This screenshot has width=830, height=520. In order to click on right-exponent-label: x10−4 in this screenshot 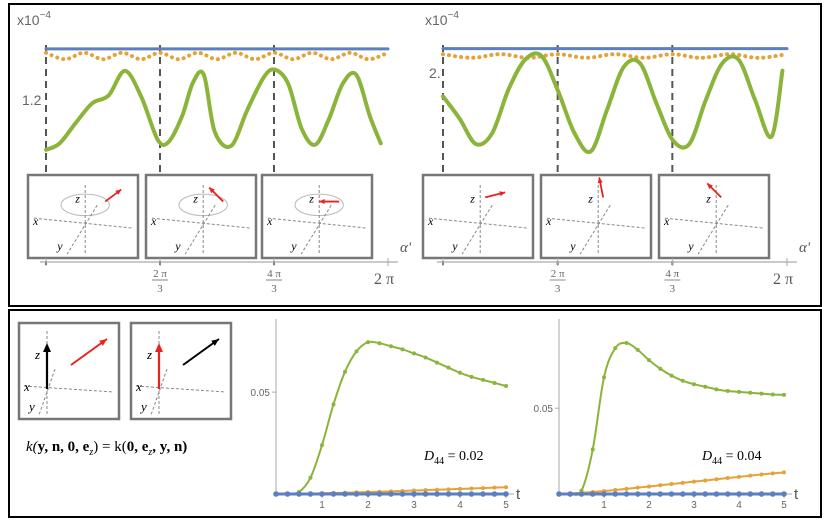, I will do `click(442, 19)`.